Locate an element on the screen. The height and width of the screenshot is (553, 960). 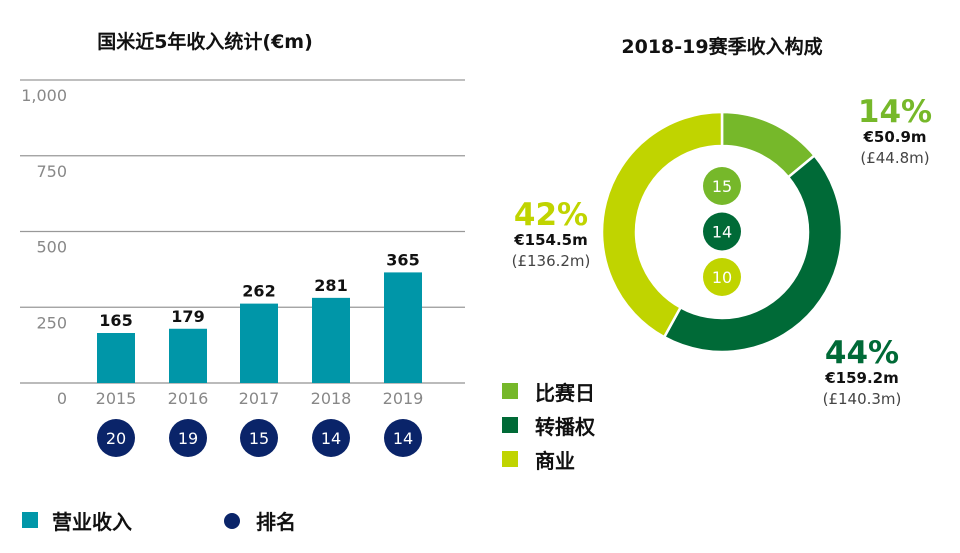
legend-swatch-rank is located at coordinates (232, 521).